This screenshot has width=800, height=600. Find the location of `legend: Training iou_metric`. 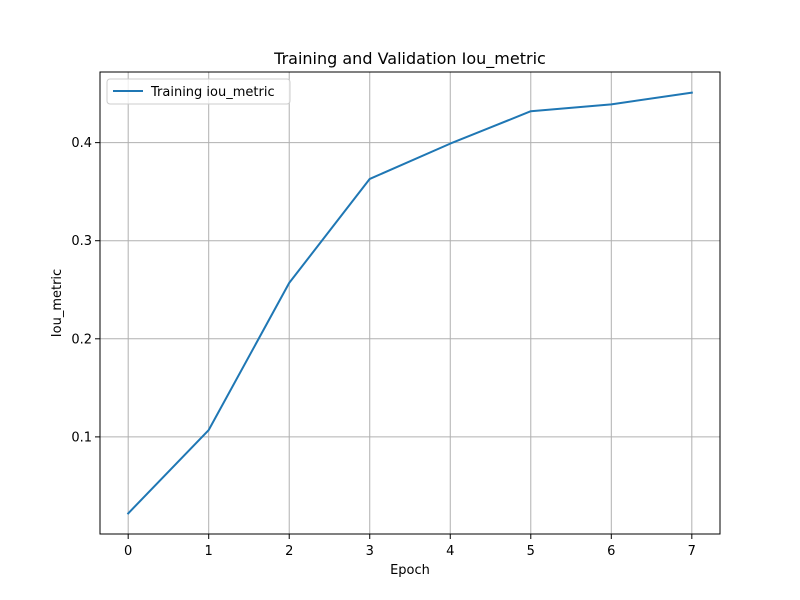

legend: Training iou_metric is located at coordinates (198, 91).